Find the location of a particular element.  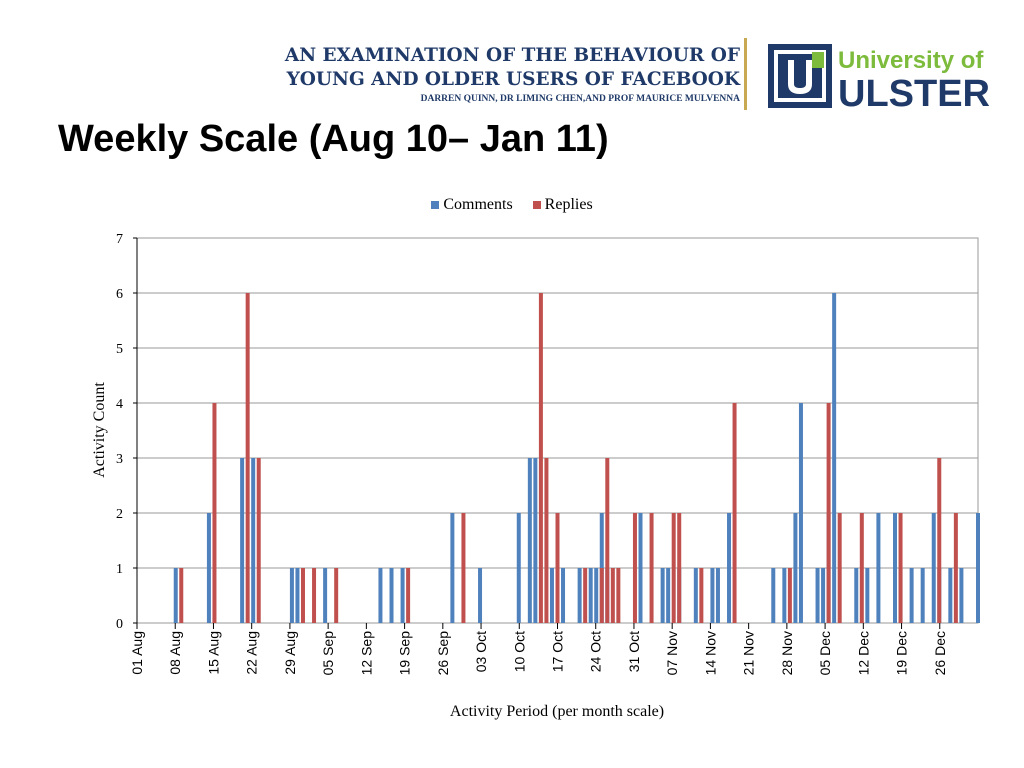

x-tick-label: 17 Oct is located at coordinates (558, 651).